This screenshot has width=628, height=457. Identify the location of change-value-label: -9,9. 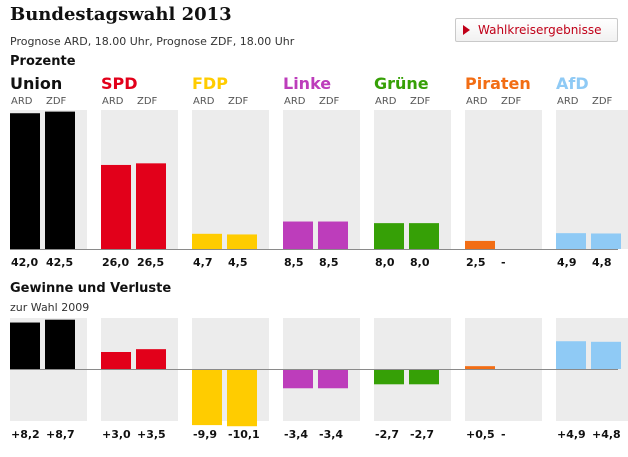
(205, 434).